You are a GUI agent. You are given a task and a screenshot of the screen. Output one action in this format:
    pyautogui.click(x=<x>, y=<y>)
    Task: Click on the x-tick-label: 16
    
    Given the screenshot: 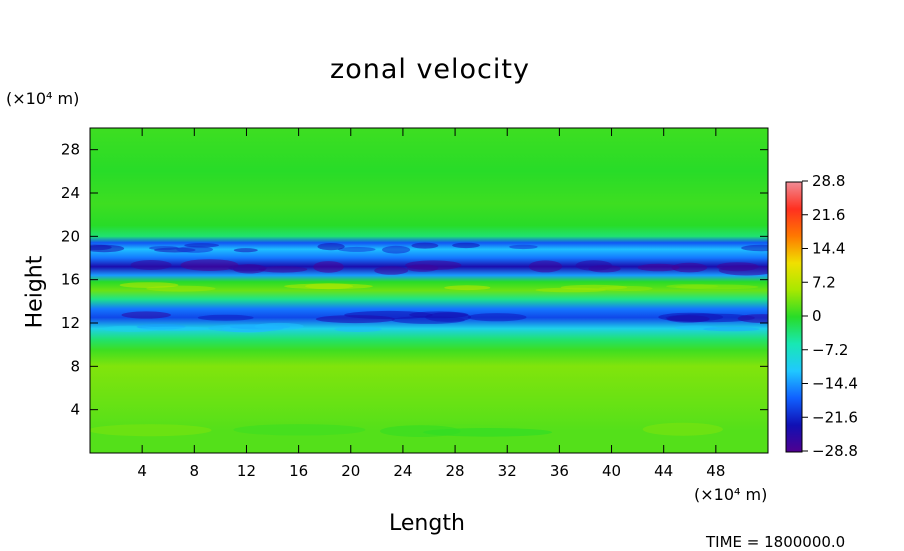 What is the action you would take?
    pyautogui.click(x=298, y=471)
    